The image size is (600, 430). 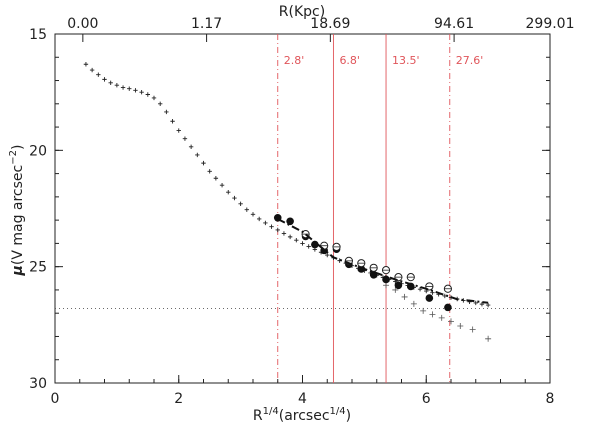 I want to click on y-tick-label-0: 15, so click(x=38, y=35).